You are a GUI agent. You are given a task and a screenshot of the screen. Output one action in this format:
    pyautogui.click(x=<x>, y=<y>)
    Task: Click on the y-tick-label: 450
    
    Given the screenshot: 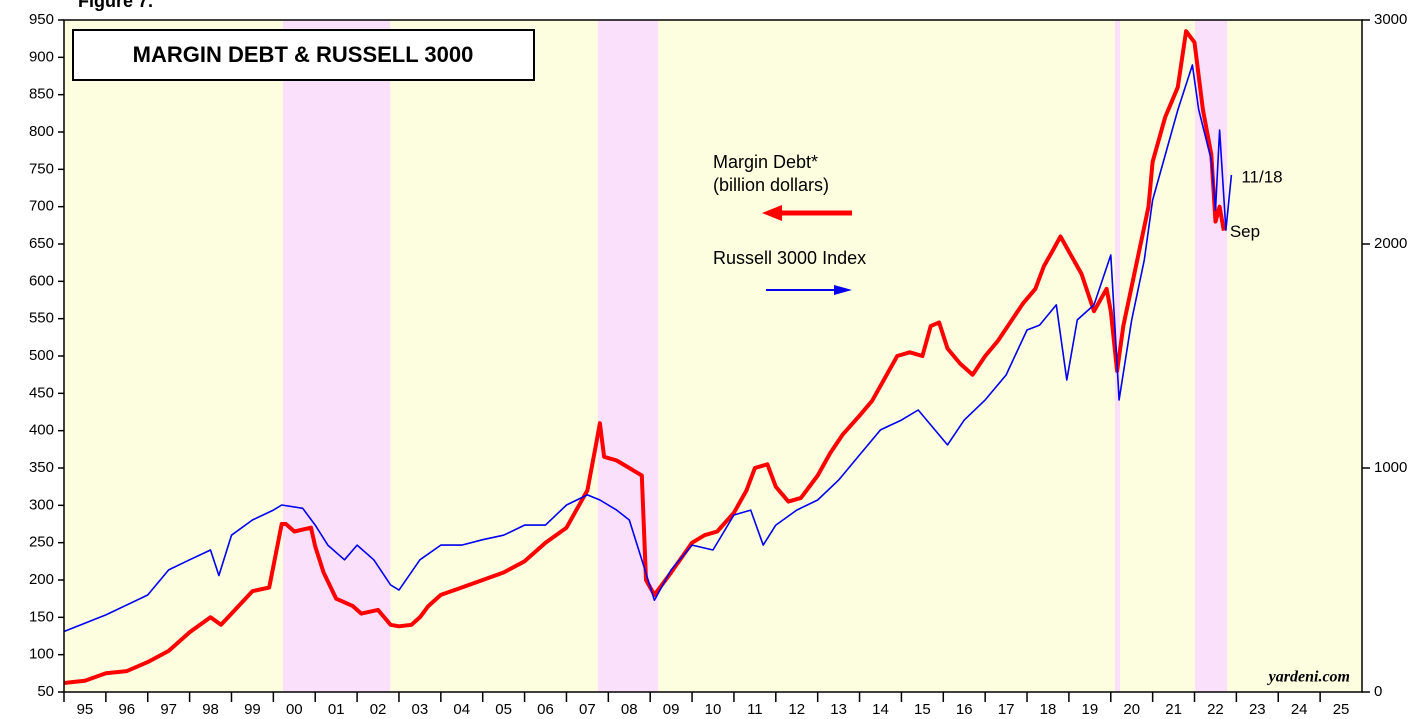 What is the action you would take?
    pyautogui.click(x=41, y=392)
    